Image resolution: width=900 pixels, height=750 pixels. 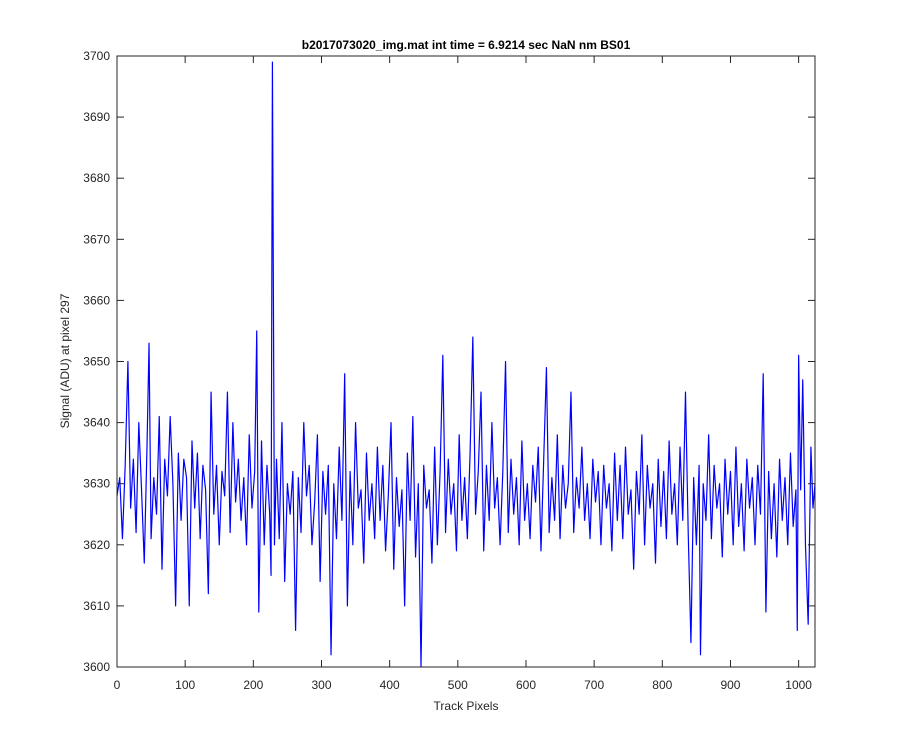 I want to click on y-tick-label: 3630, so click(x=96, y=484).